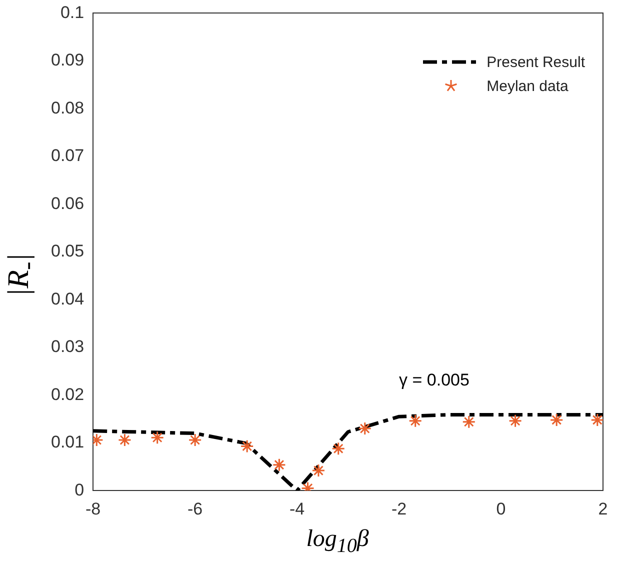  Describe the element at coordinates (67, 251) in the screenshot. I see `y-tick-label: 0.05` at that location.